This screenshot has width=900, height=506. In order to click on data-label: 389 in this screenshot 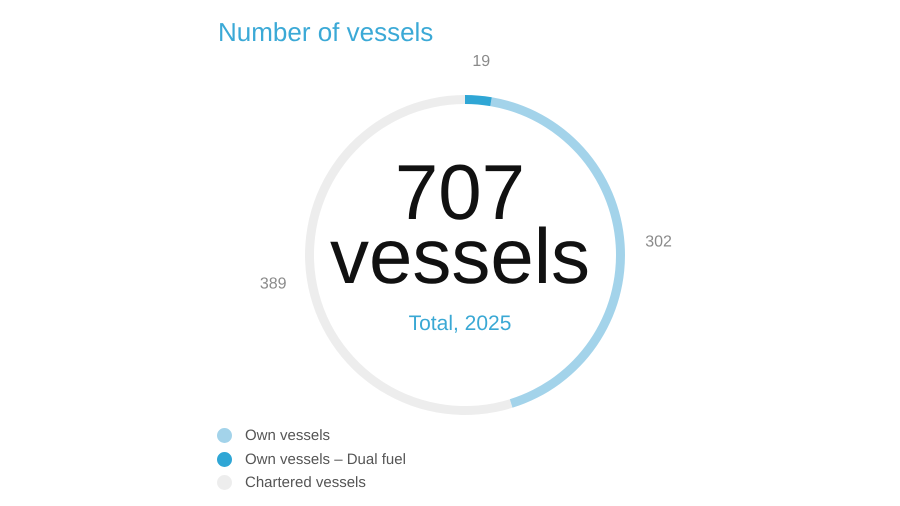, I will do `click(273, 284)`.